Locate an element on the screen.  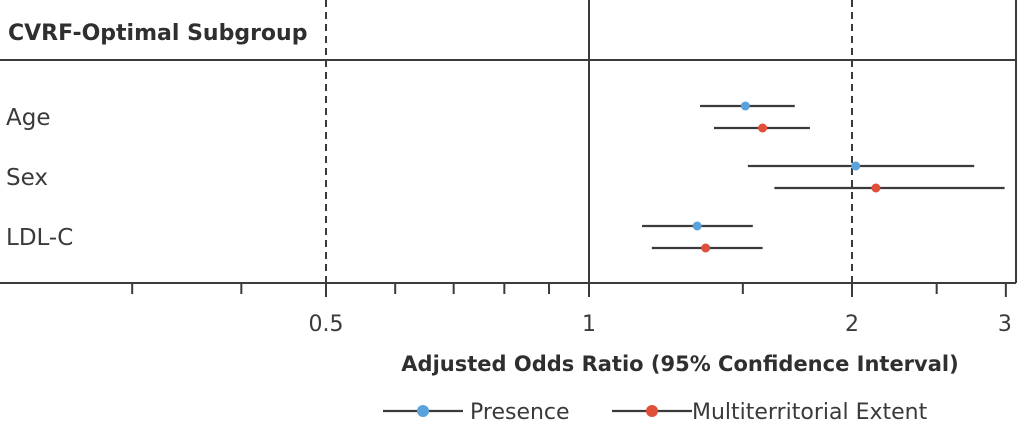
legend-label-multiterritorial-extent: Multiterritorial Extent is located at coordinates (810, 412).